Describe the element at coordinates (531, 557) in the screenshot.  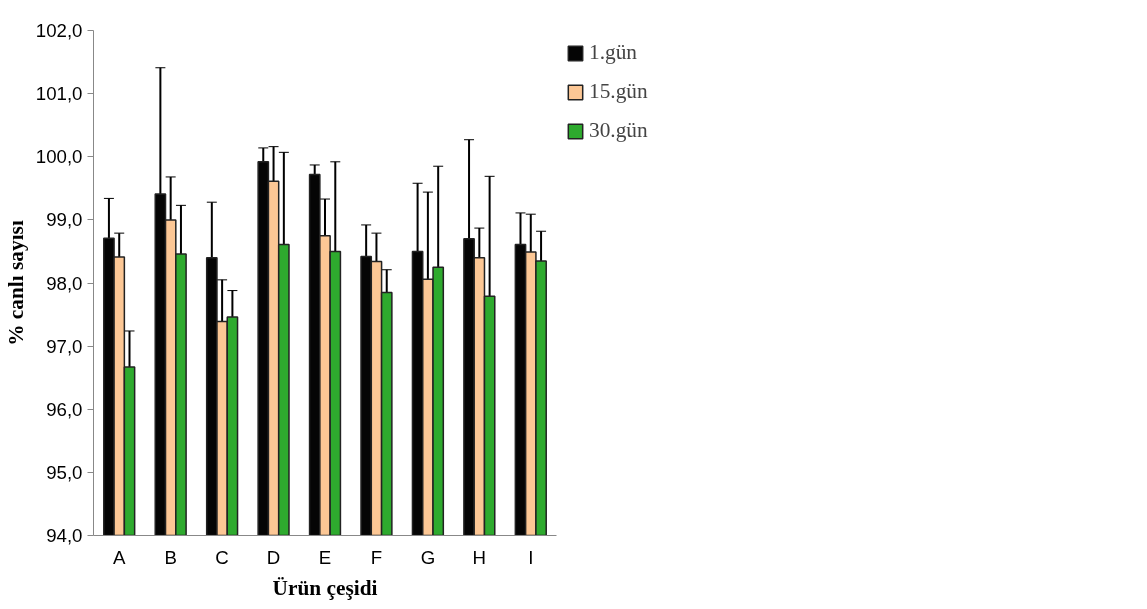
I see `x-tick-label: I` at that location.